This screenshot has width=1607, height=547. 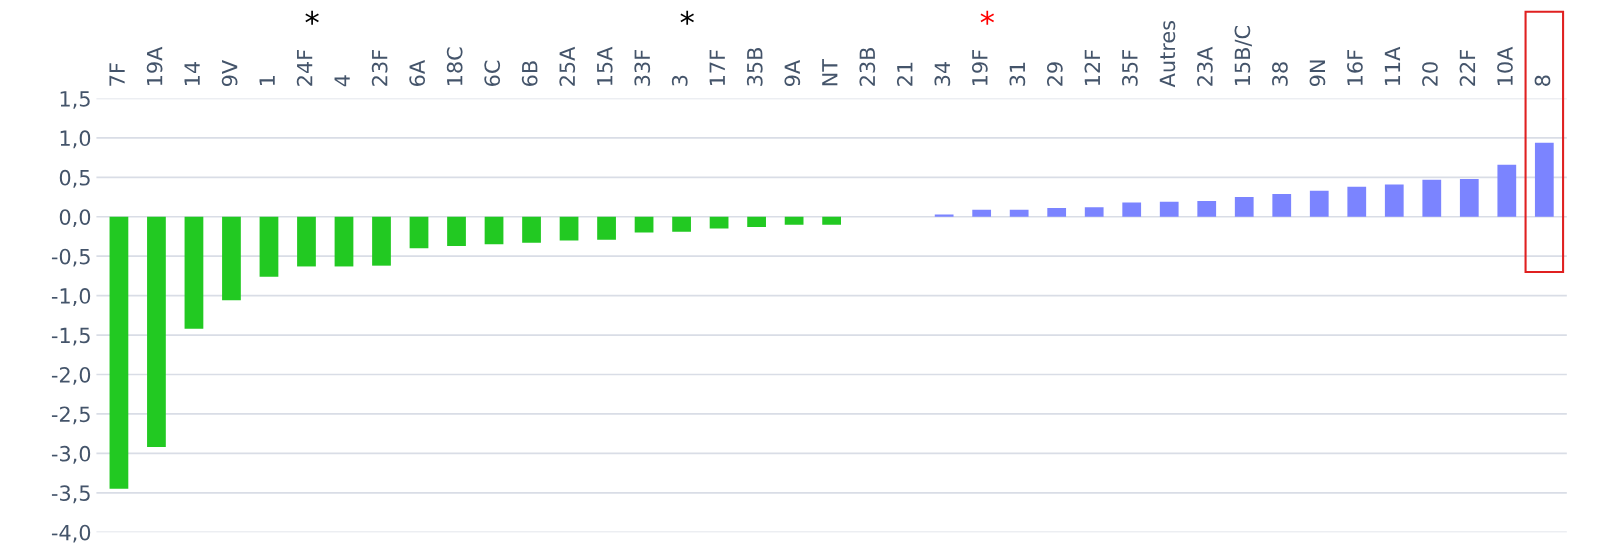 What do you see at coordinates (71, 297) in the screenshot?
I see `y-tick-label: -1,0` at bounding box center [71, 297].